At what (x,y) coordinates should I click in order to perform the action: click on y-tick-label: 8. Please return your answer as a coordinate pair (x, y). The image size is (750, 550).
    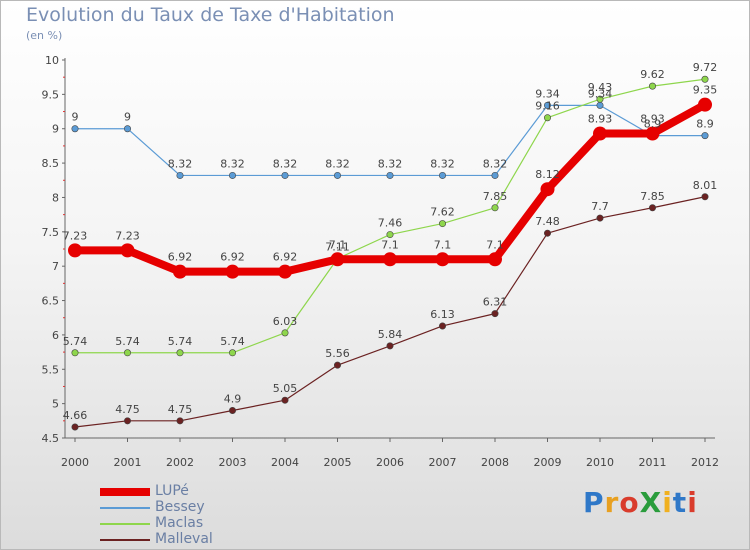
    Looking at the image, I should click on (55, 197).